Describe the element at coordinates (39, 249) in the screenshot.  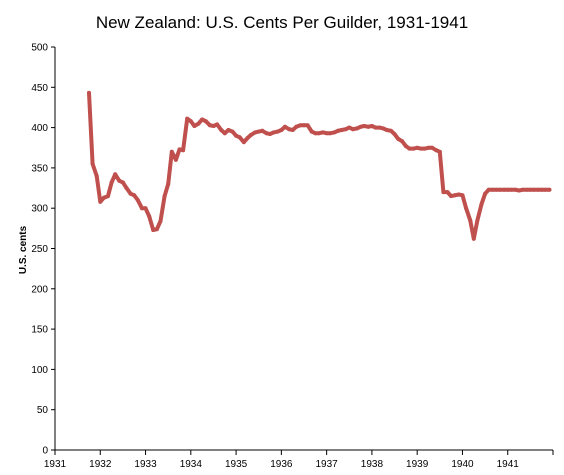
I see `y-tick-label: 250` at that location.